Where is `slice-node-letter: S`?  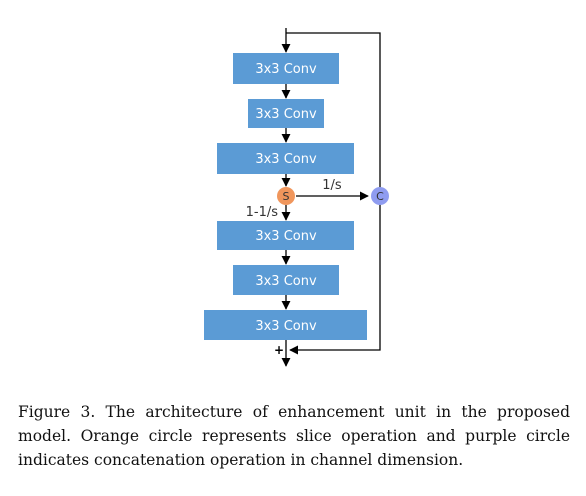
slice-node-letter: S is located at coordinates (286, 196).